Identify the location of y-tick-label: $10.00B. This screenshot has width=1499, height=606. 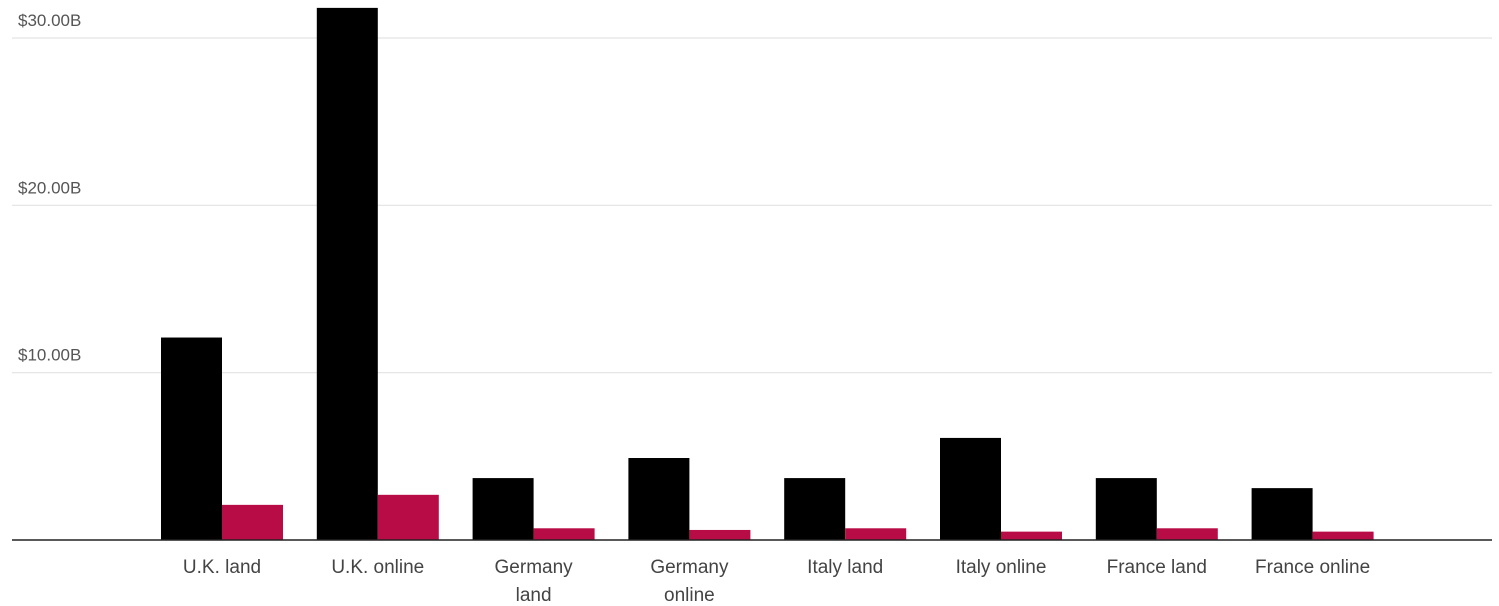
(49, 355).